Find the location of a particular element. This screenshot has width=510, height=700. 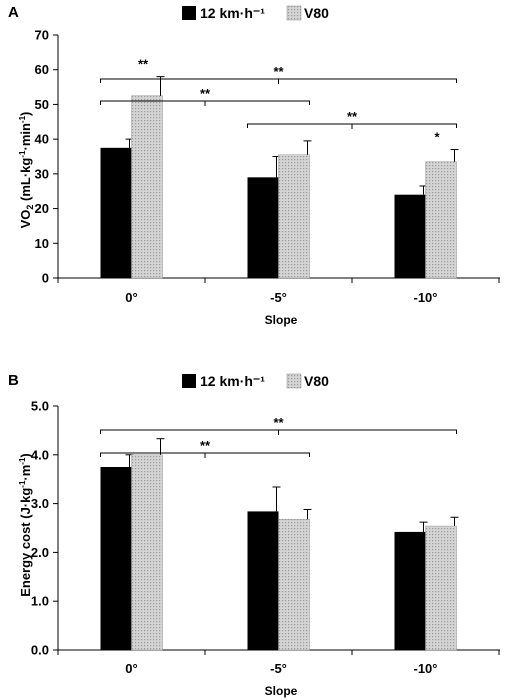

panel-a-x-axis-label: Slope is located at coordinates (281, 320).